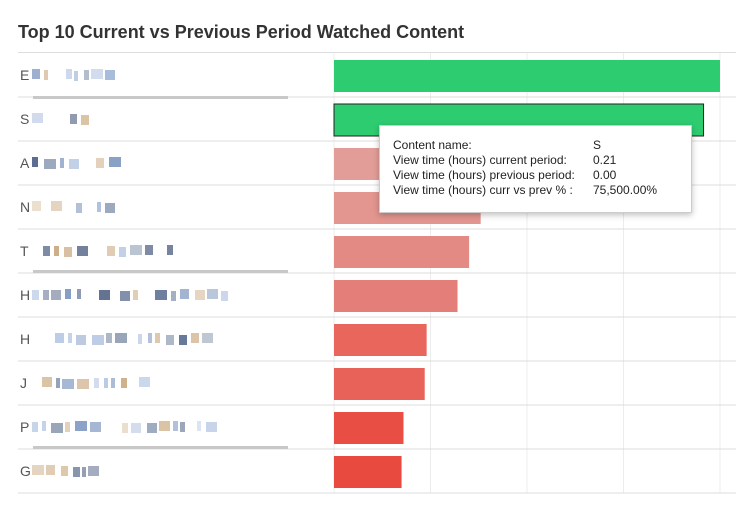 This screenshot has height=505, width=736. I want to click on category-label: T, so click(24, 251).